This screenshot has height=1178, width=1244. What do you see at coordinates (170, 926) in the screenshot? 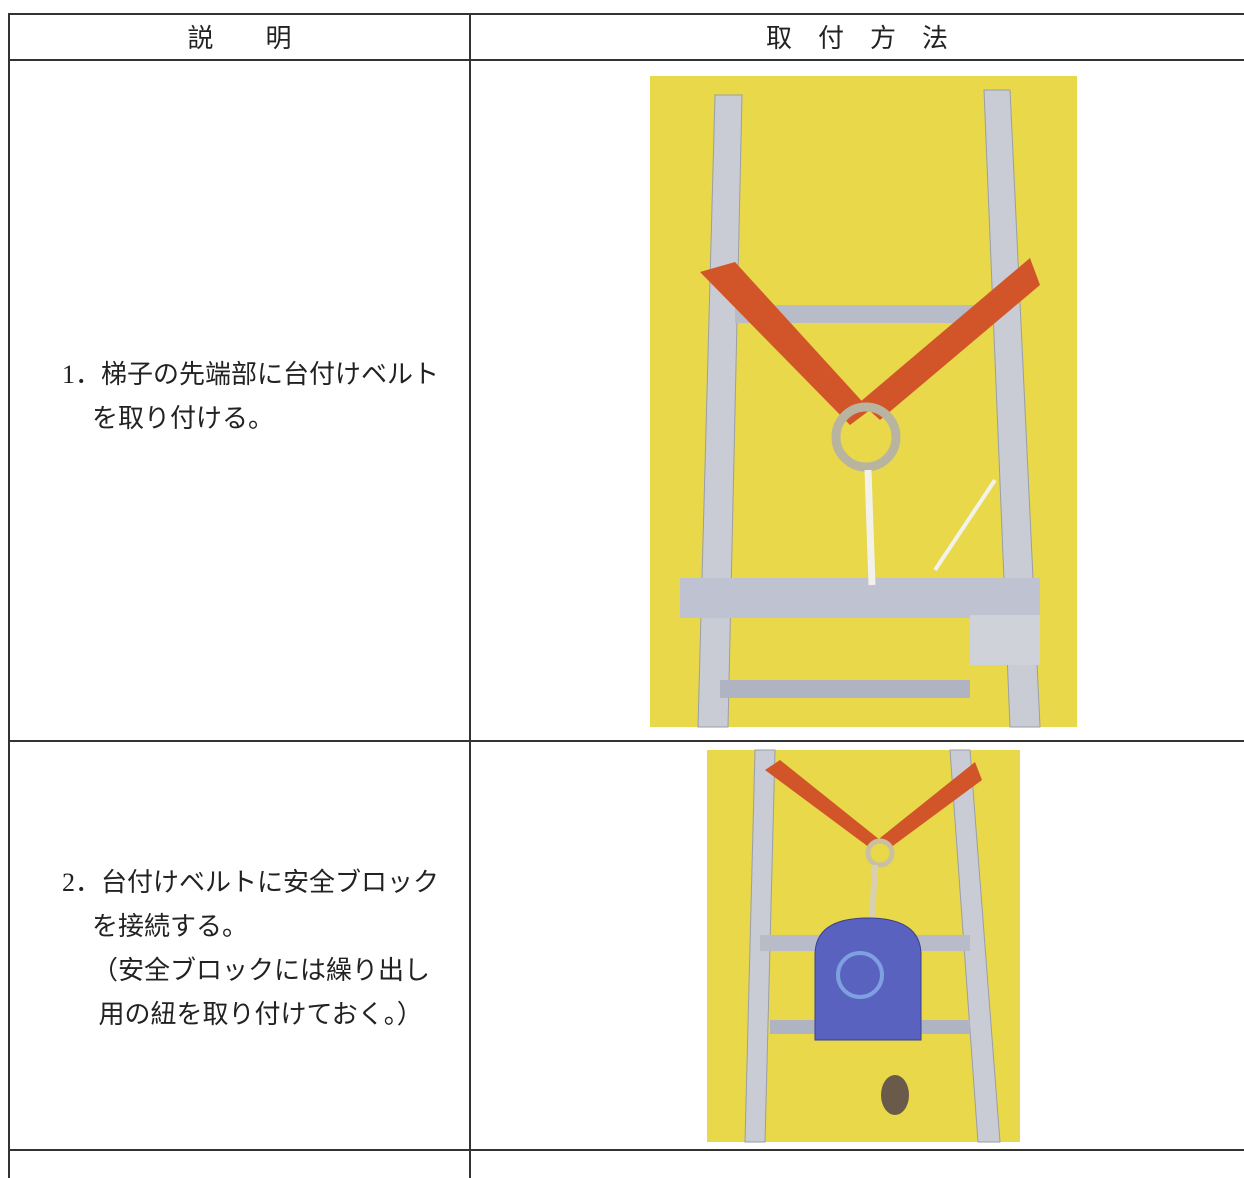
I see `text-line: を接続する。` at bounding box center [170, 926].